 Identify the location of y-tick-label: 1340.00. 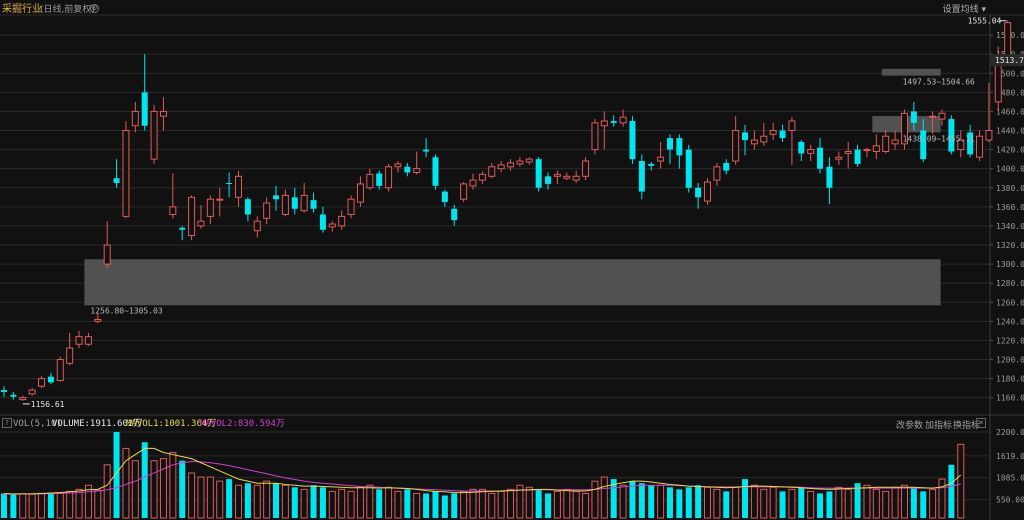
(1010, 226).